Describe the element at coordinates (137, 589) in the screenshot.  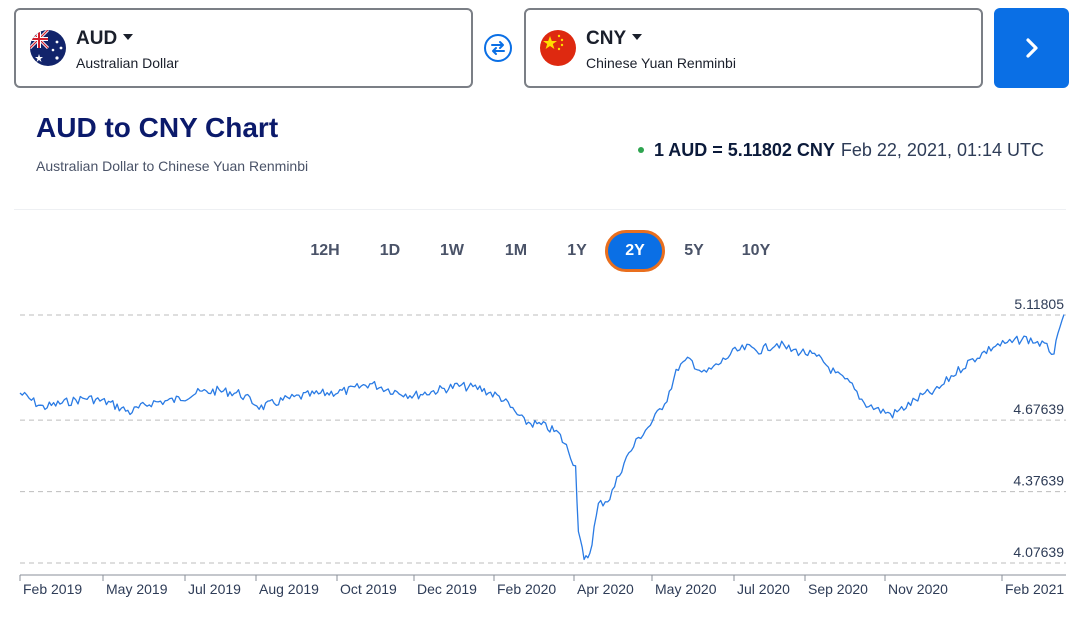
I see `x-tick-label: May 2019` at that location.